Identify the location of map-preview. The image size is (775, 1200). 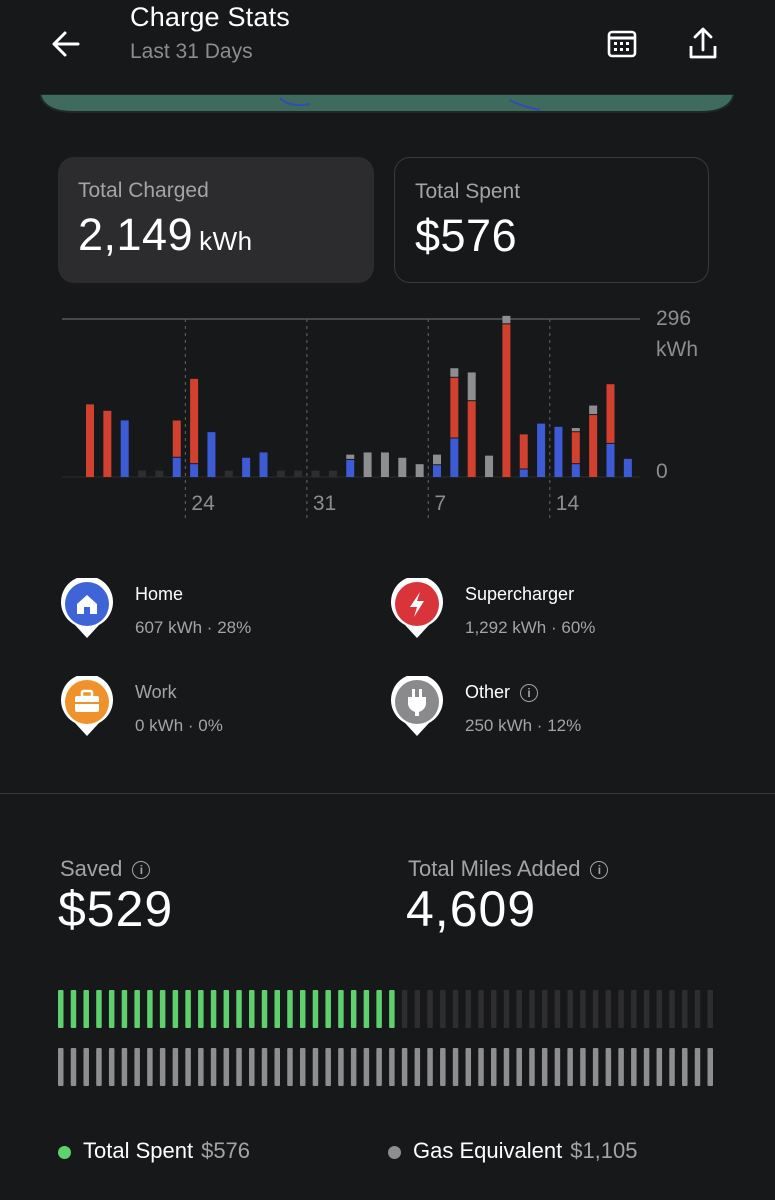
(387, 104).